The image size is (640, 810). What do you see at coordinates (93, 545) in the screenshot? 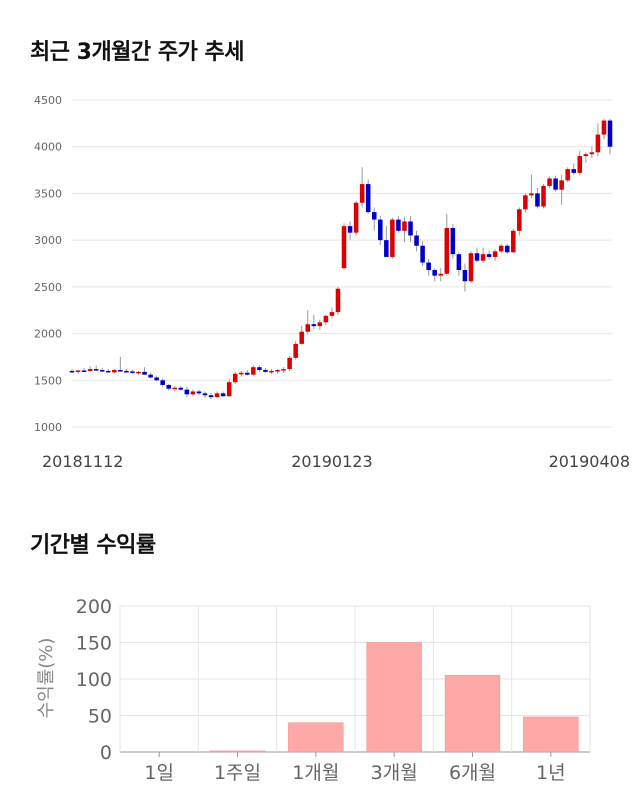
I see `period-return-title: 기간별 수익률` at bounding box center [93, 545].